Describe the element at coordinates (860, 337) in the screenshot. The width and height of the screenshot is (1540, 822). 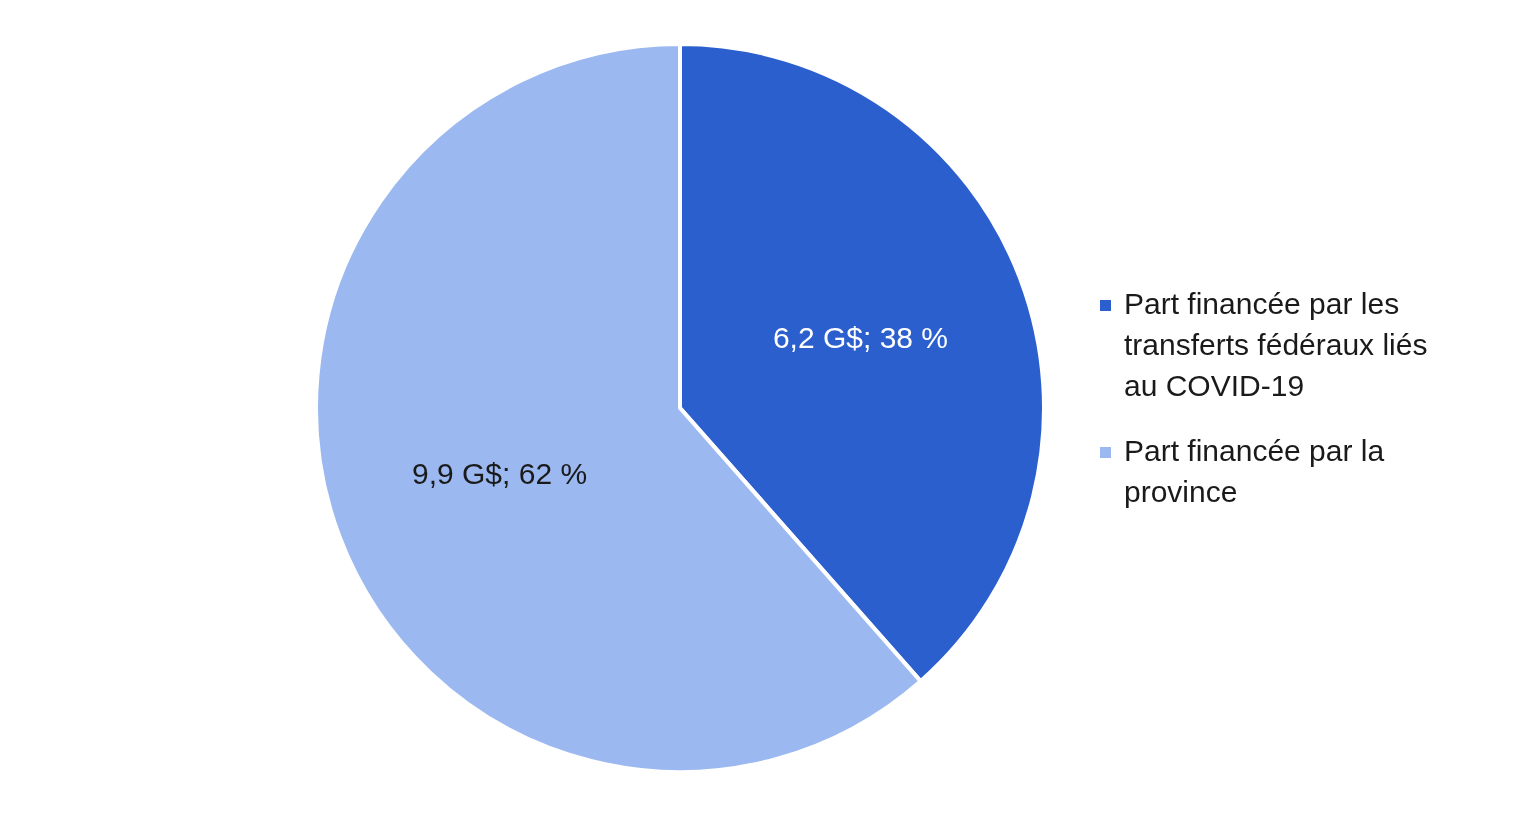
I see `data-label: 6,2 G$; 38 %` at that location.